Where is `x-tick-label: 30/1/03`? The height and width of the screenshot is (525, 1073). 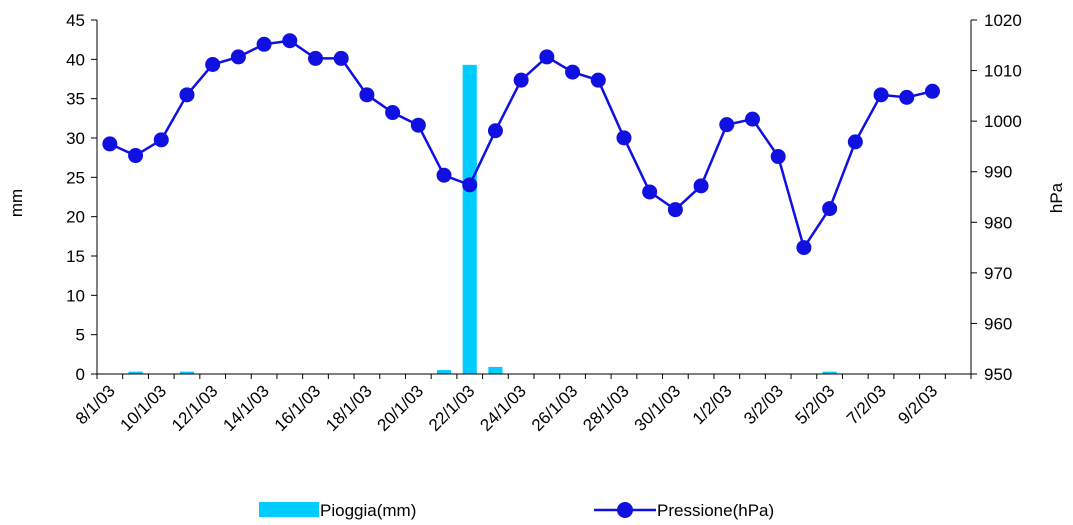
x-tick-label: 30/1/03 is located at coordinates (658, 408).